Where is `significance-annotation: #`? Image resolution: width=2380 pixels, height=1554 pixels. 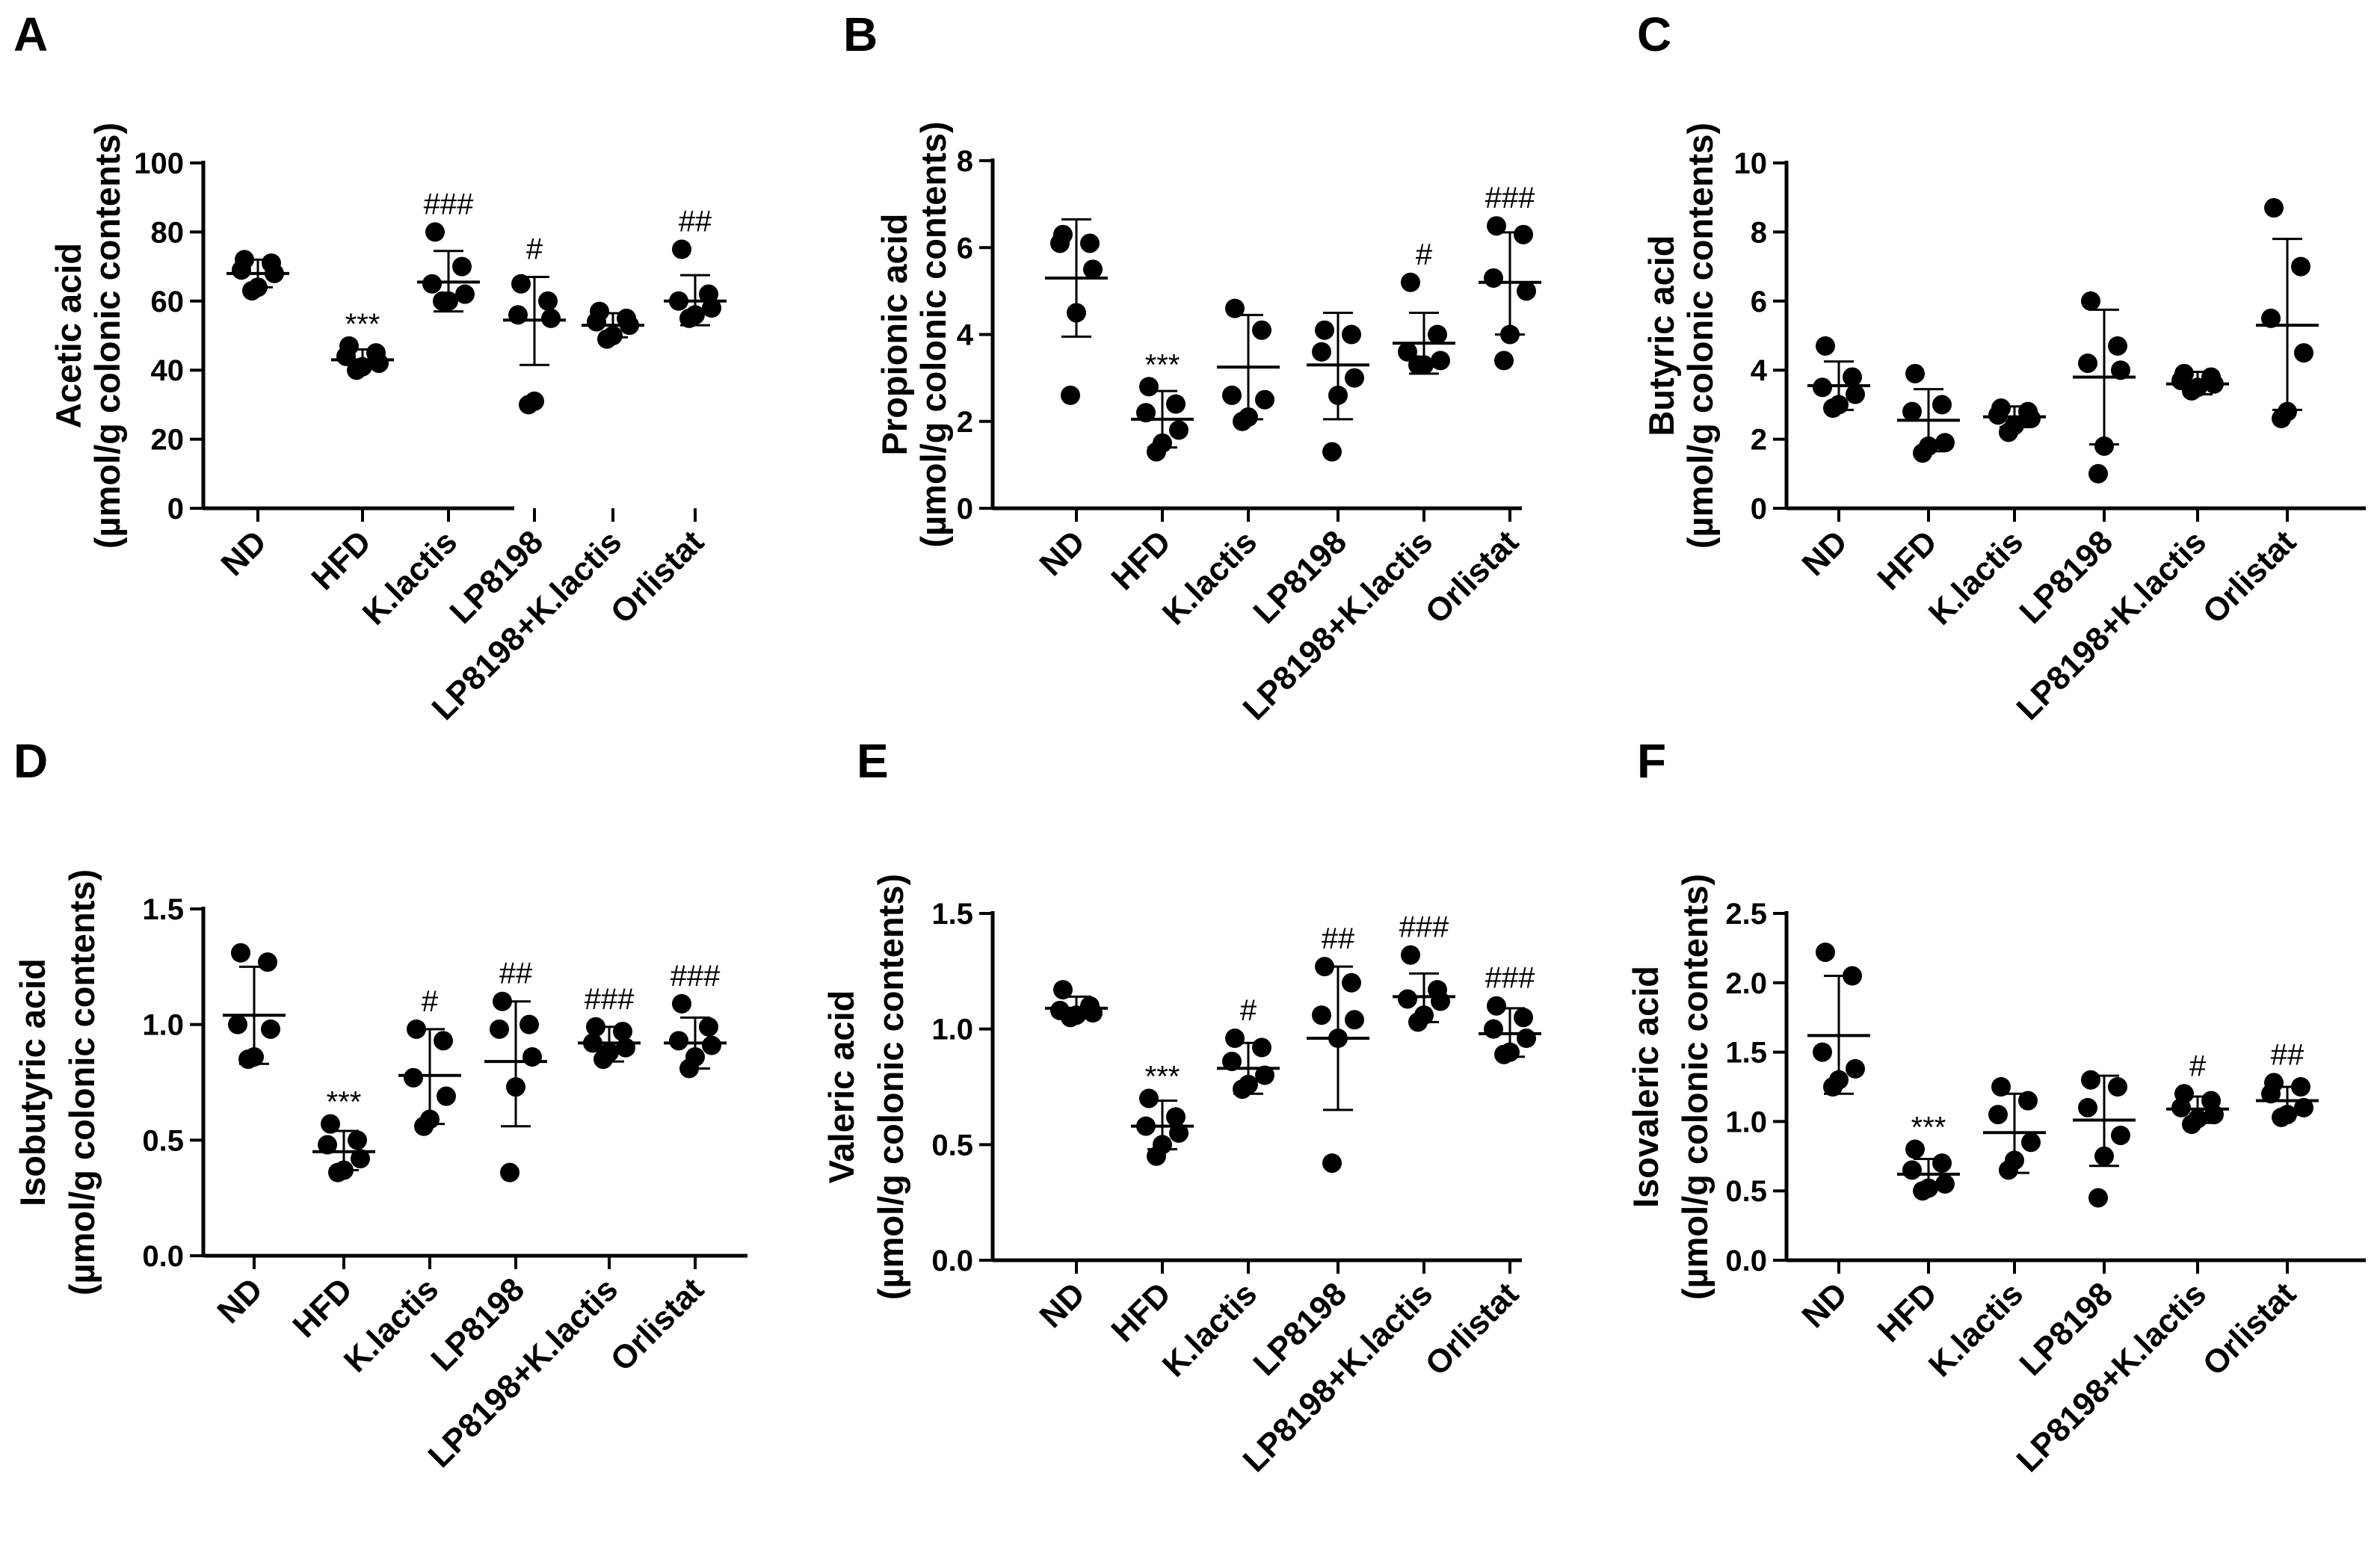
significance-annotation: # is located at coordinates (2198, 1065).